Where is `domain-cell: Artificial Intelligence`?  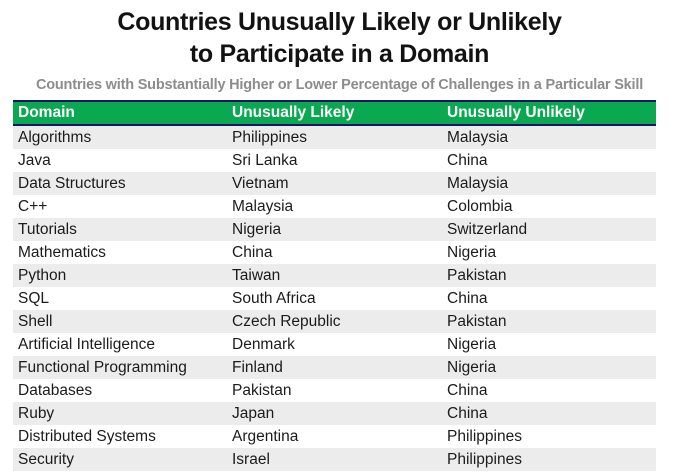 domain-cell: Artificial Intelligence is located at coordinates (86, 344).